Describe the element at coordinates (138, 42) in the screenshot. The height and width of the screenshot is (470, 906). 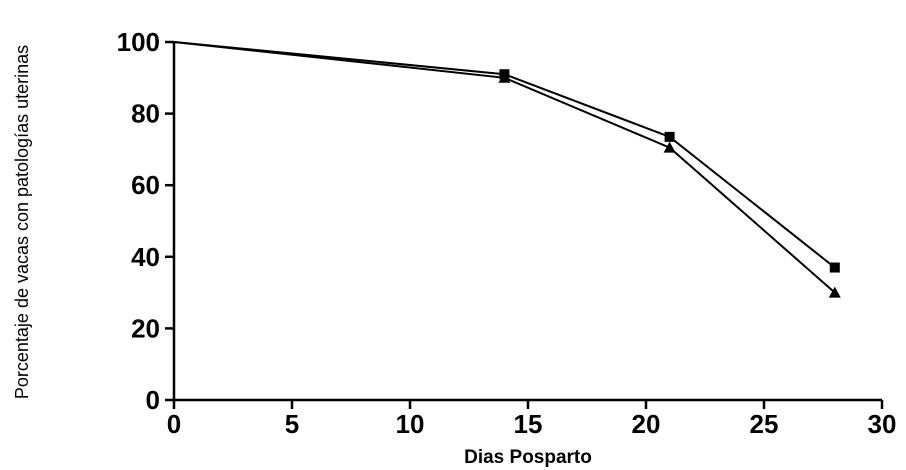
I see `y-tick-label: 100` at that location.